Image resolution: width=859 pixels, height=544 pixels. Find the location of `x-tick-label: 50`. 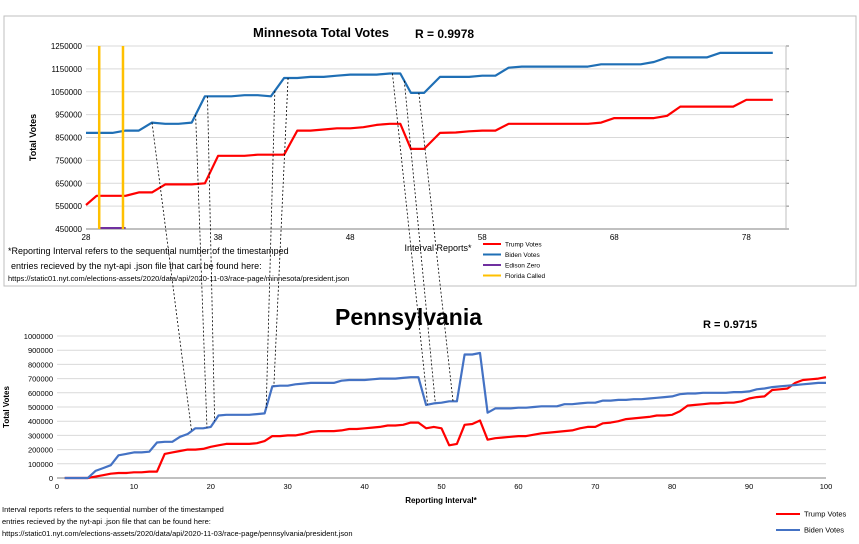

x-tick-label: 50 is located at coordinates (441, 486).